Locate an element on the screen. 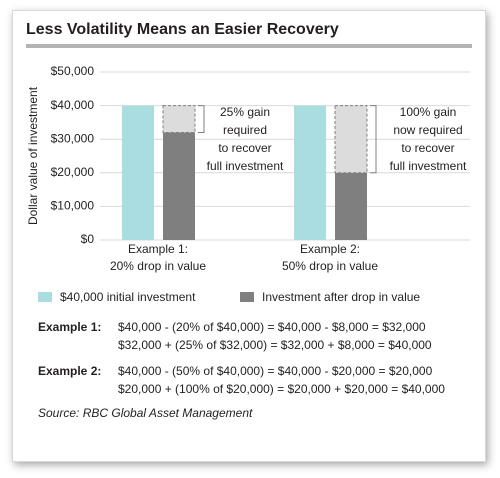 This screenshot has height=478, width=500. y-axis-label: Dollar value of investment is located at coordinates (33, 155).